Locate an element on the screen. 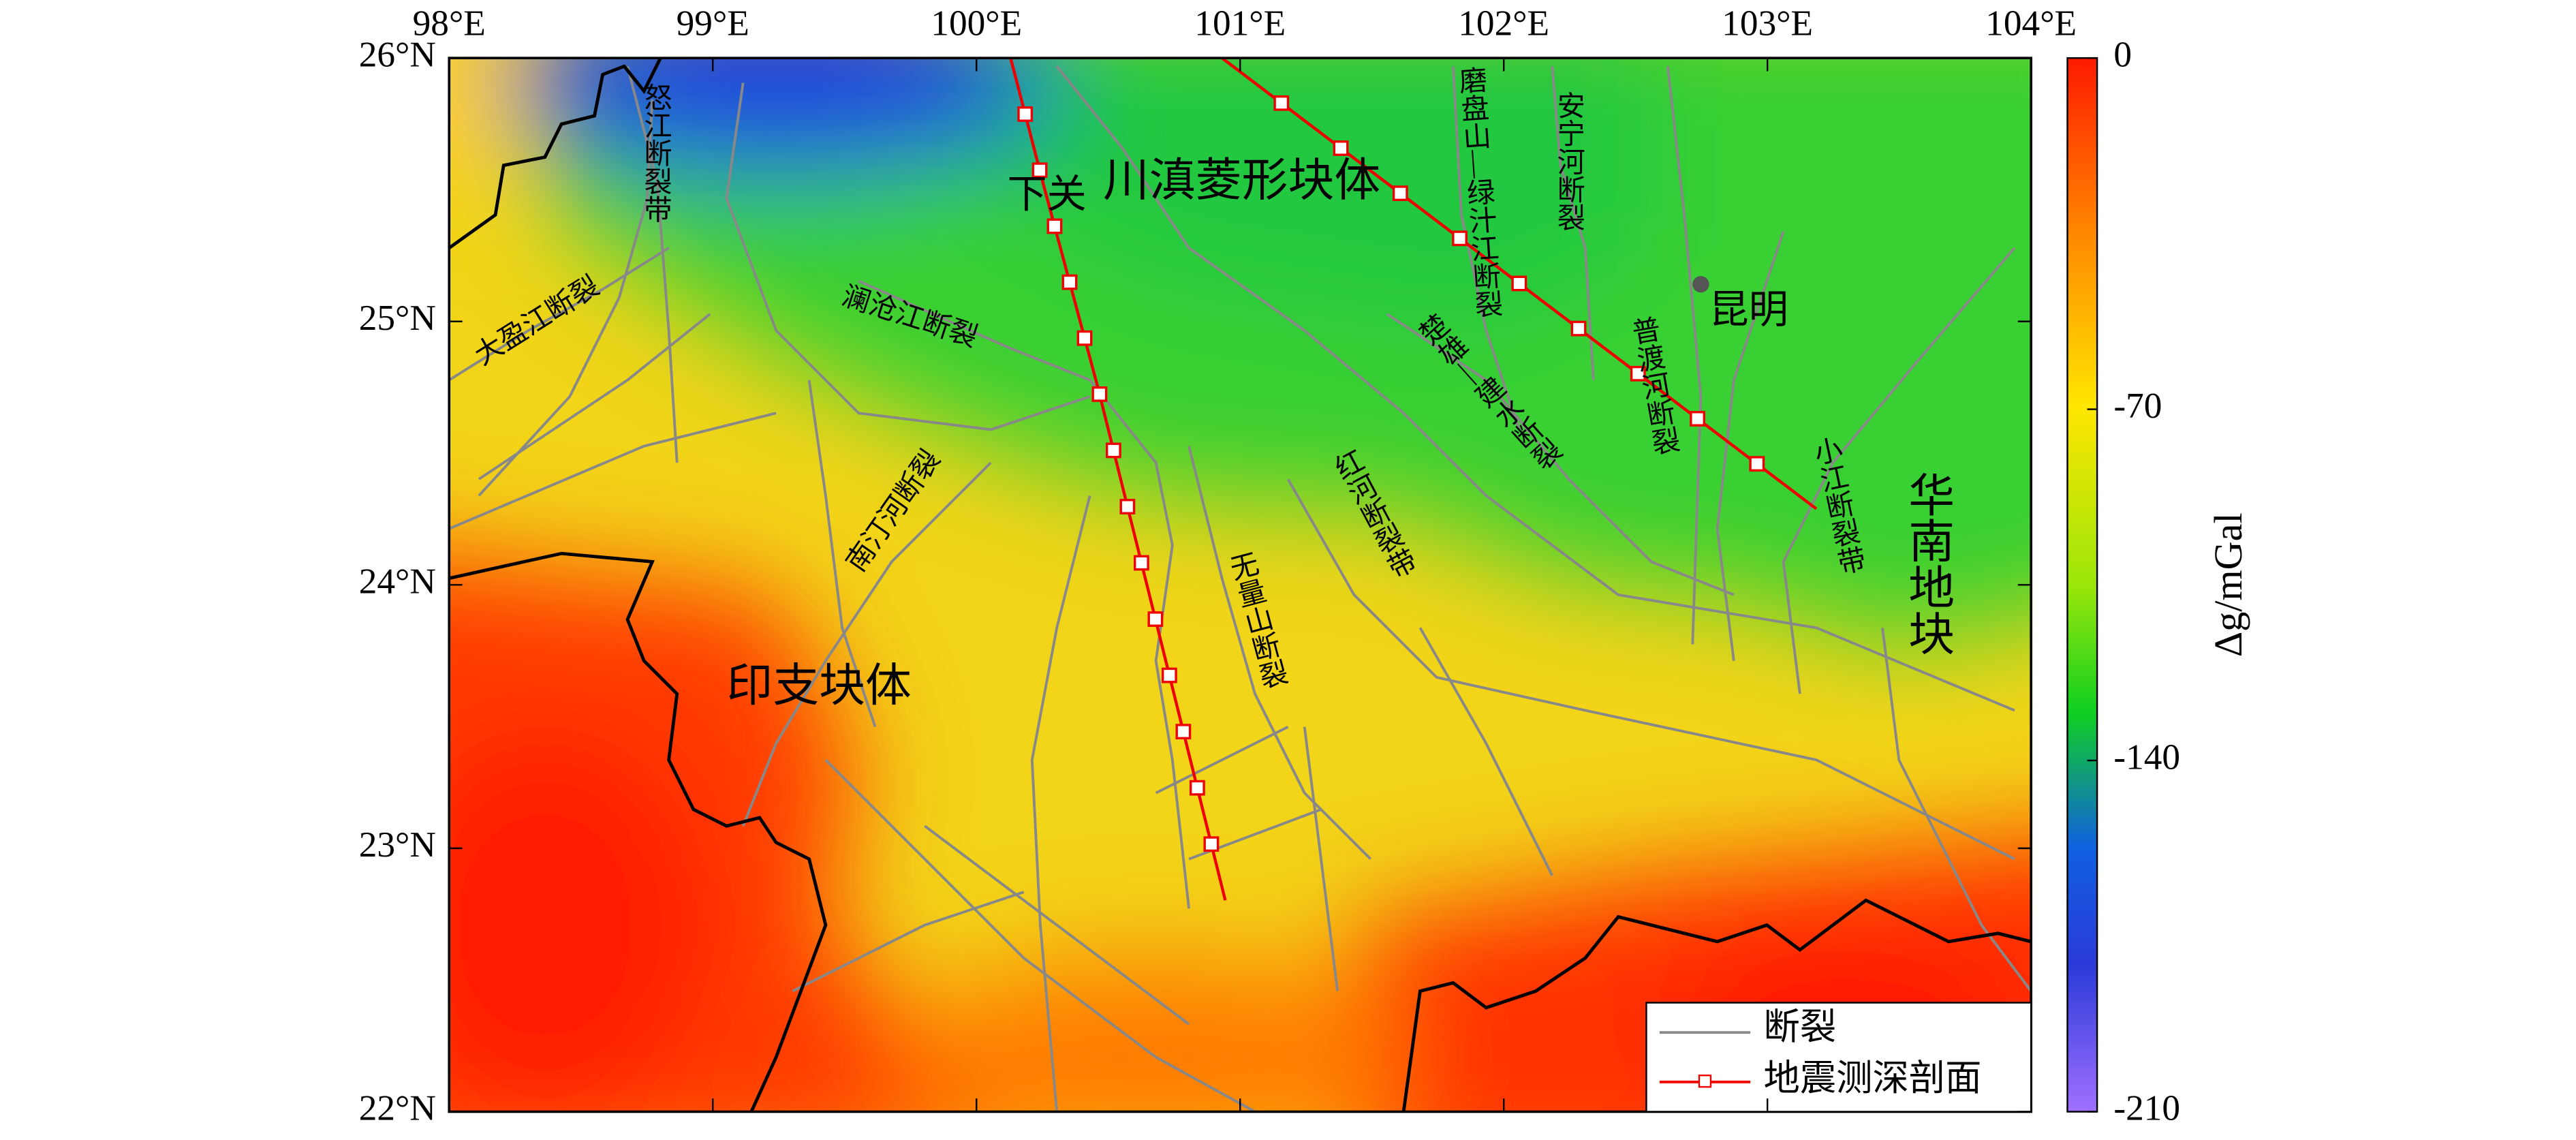 Image resolution: width=2576 pixels, height=1140 pixels. legend-label: 地震测深剖面 is located at coordinates (1873, 1078).